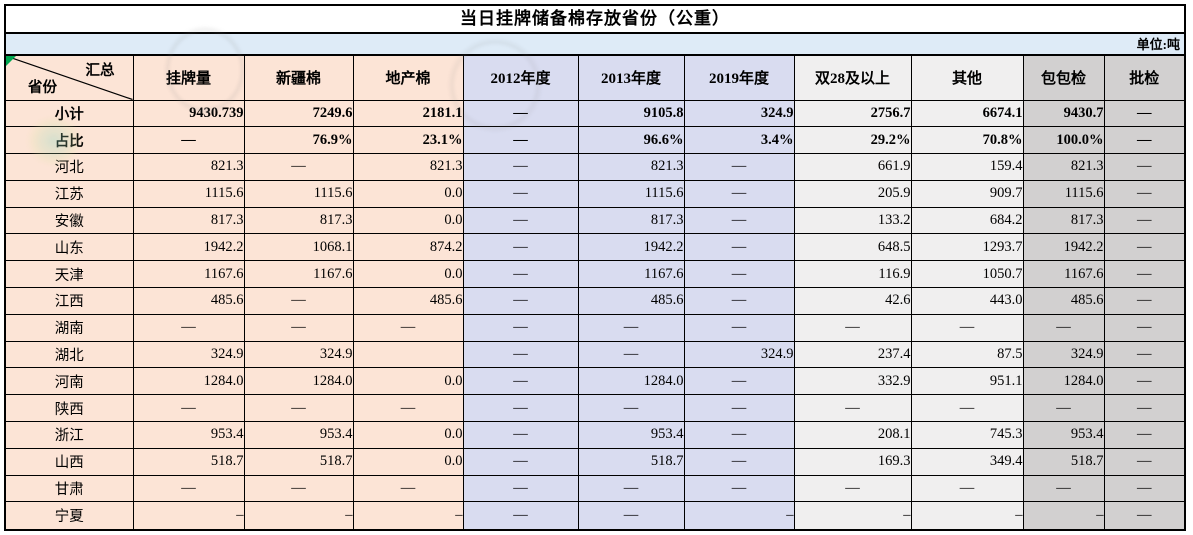 Image resolution: width=1193 pixels, height=535 pixels. What do you see at coordinates (70, 193) in the screenshot?
I see `row-label: 江苏` at bounding box center [70, 193].